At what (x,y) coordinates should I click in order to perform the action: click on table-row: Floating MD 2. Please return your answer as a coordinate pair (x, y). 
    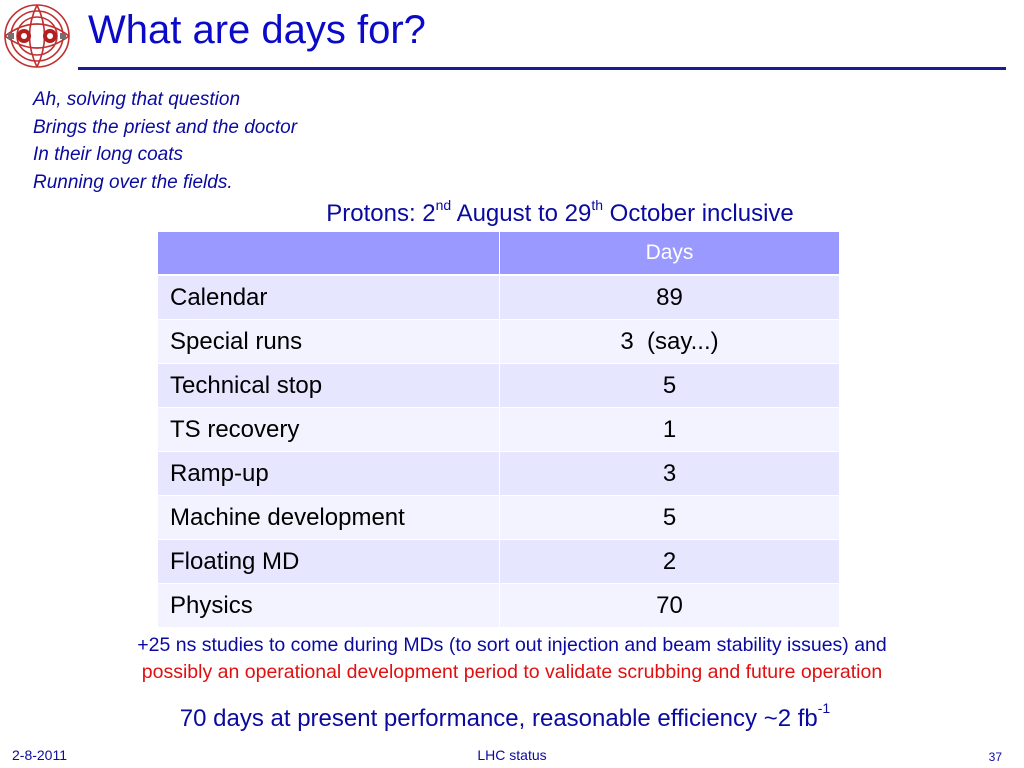
    Looking at the image, I should click on (498, 561).